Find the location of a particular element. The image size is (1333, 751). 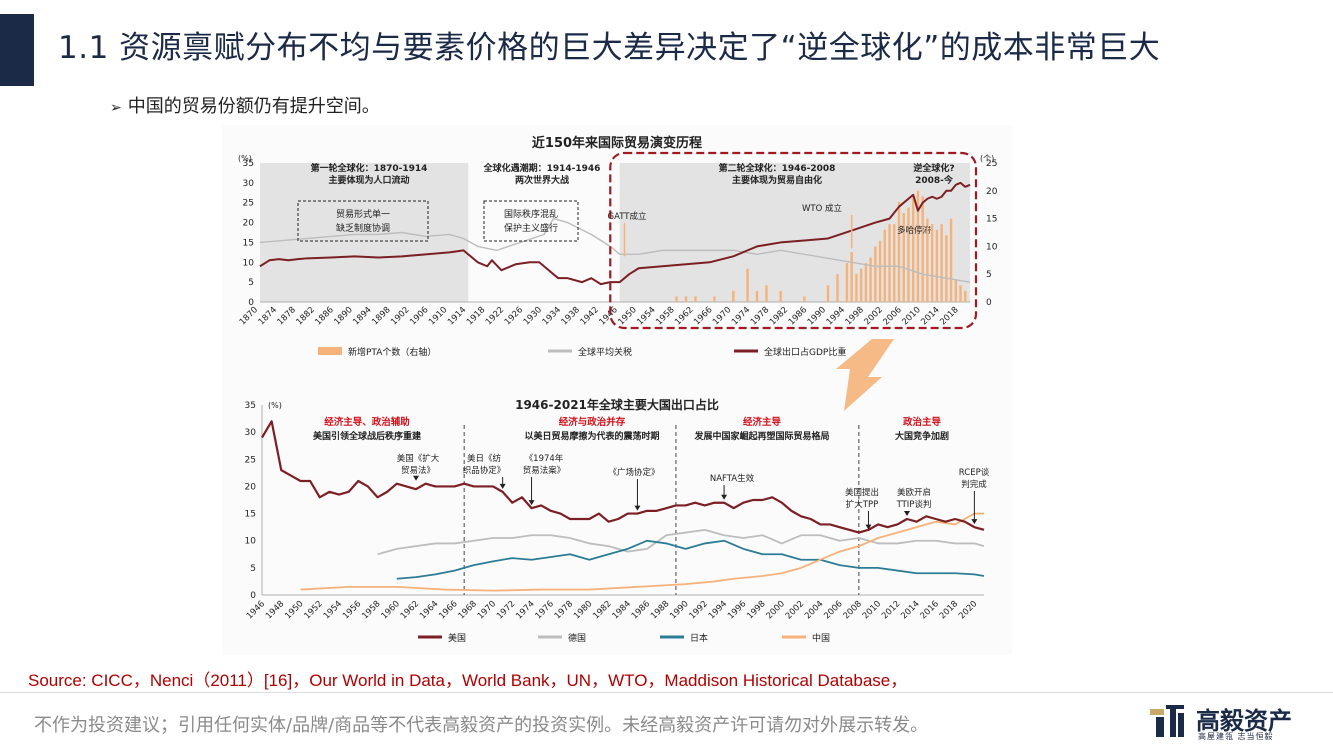

chart2-y-tick: 0 is located at coordinates (253, 596).